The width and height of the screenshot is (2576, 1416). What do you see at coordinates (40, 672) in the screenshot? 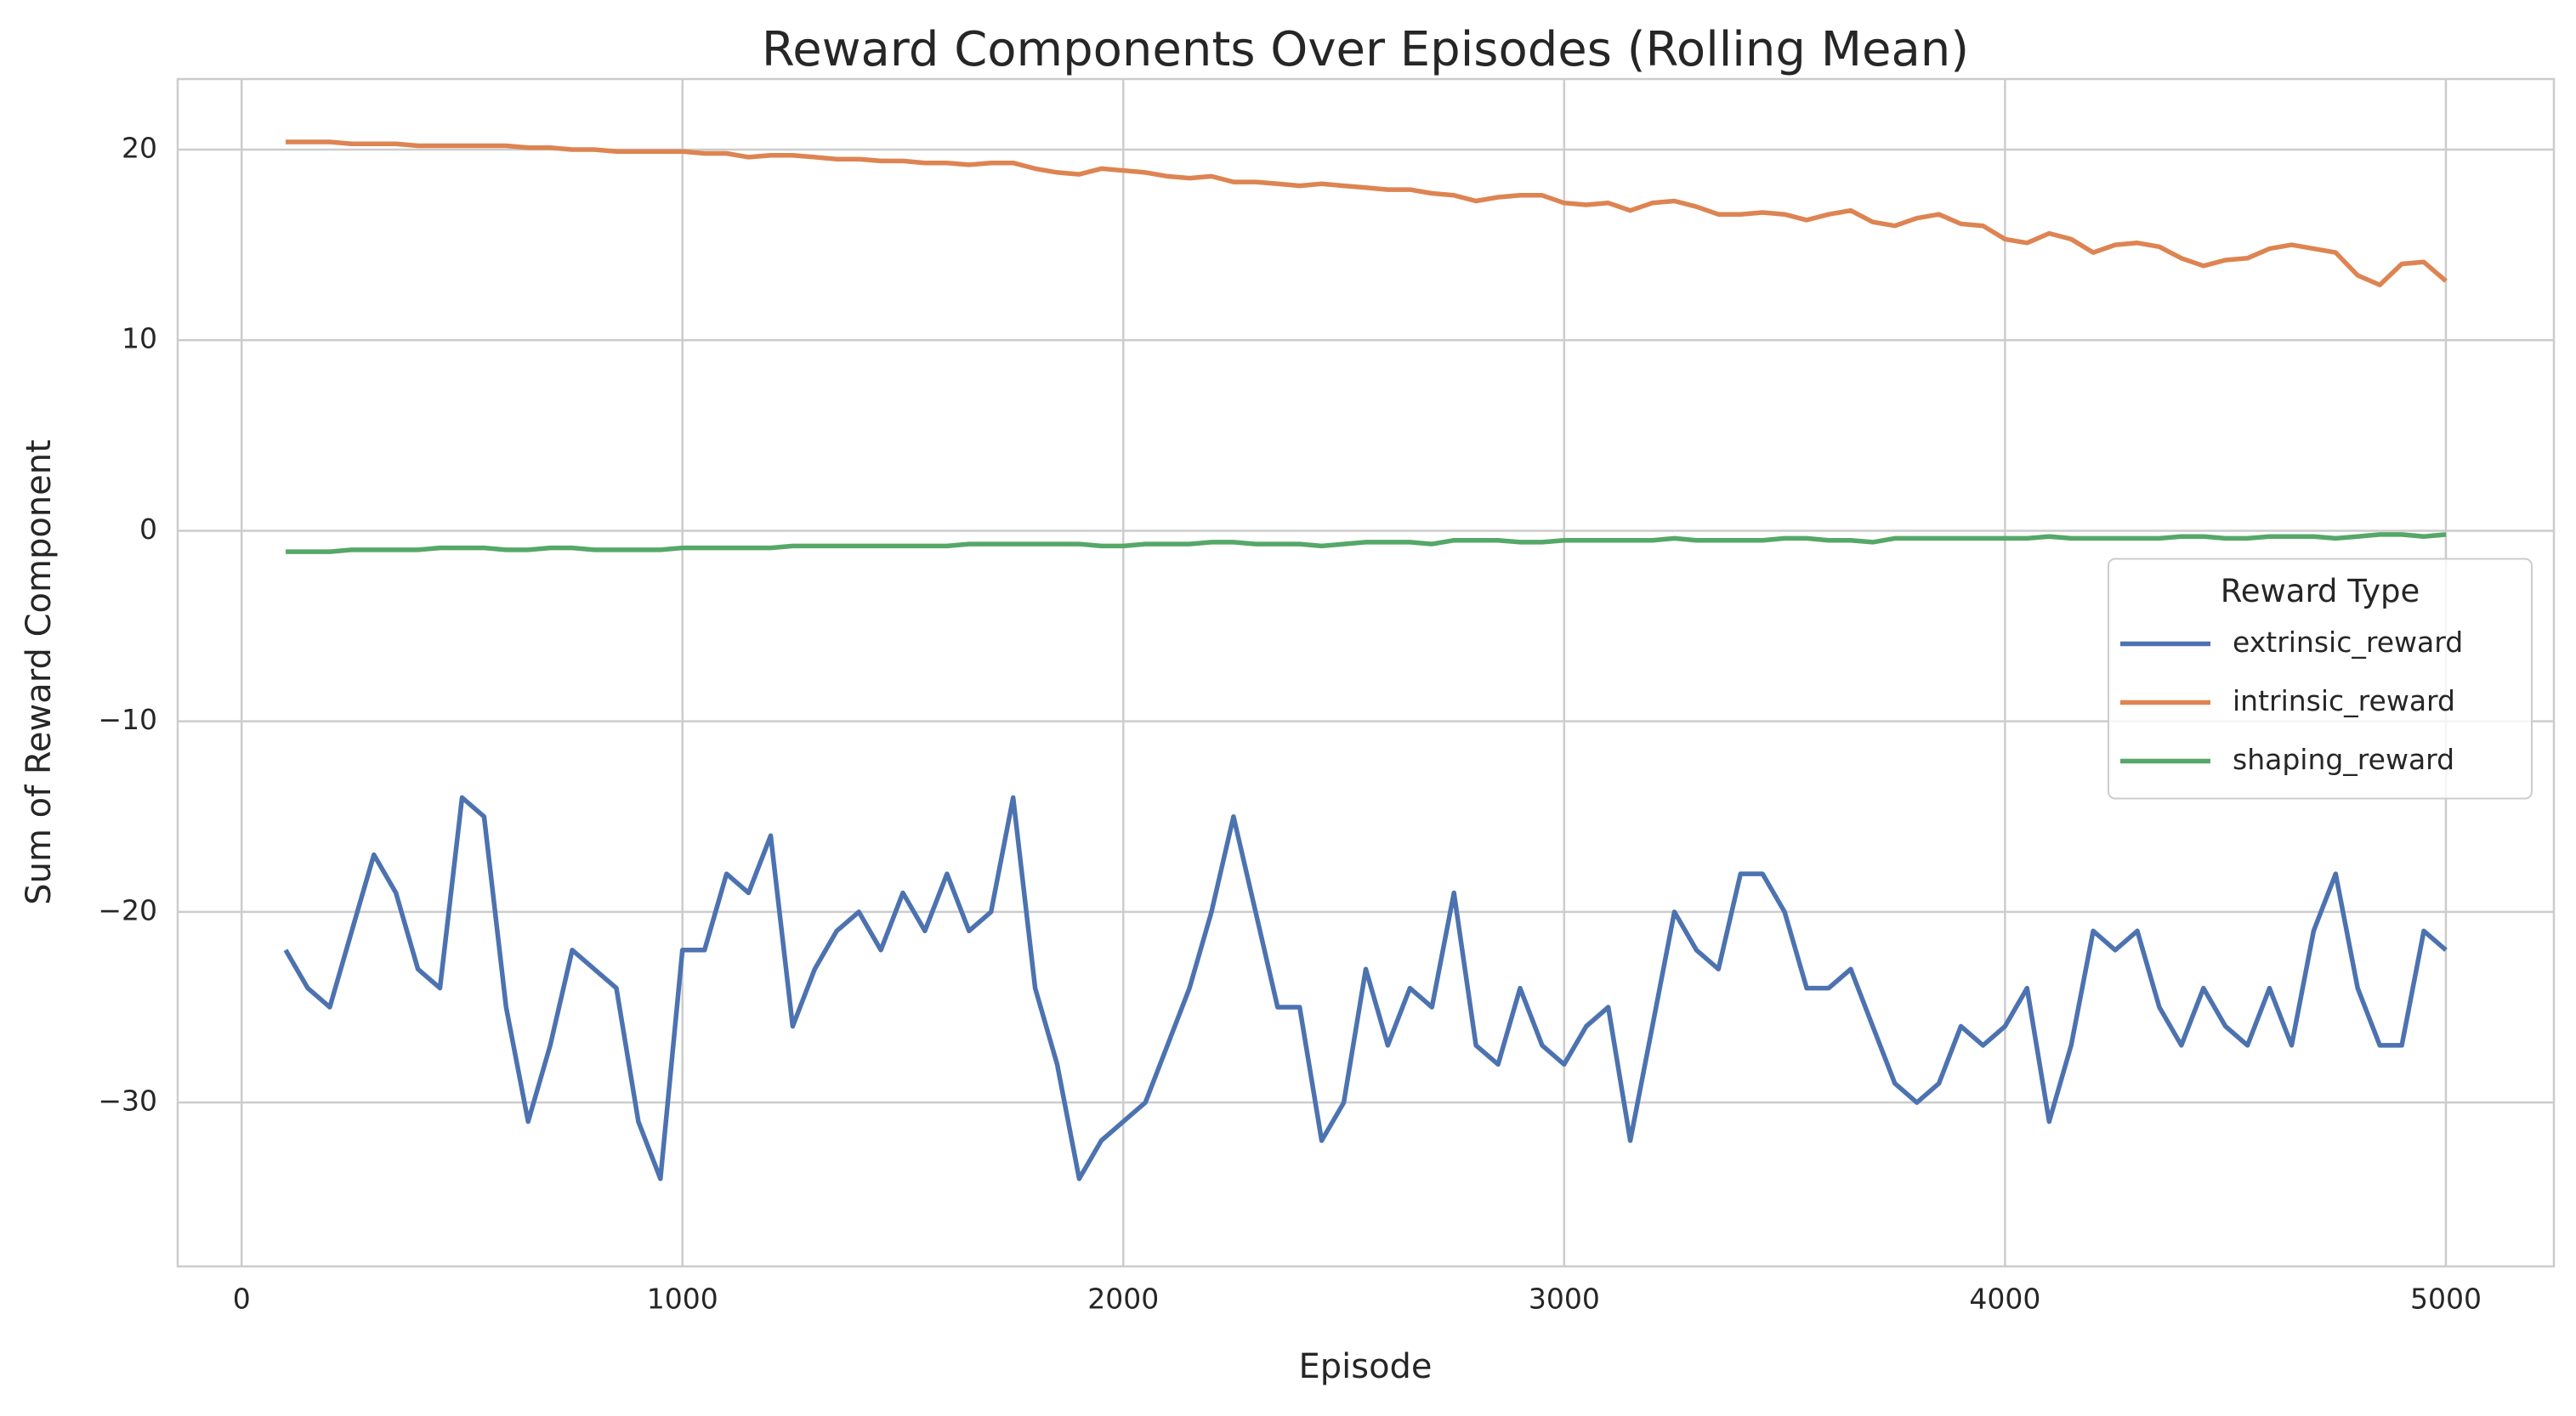
I see `y-axis-label: Sum of Reward Component` at bounding box center [40, 672].